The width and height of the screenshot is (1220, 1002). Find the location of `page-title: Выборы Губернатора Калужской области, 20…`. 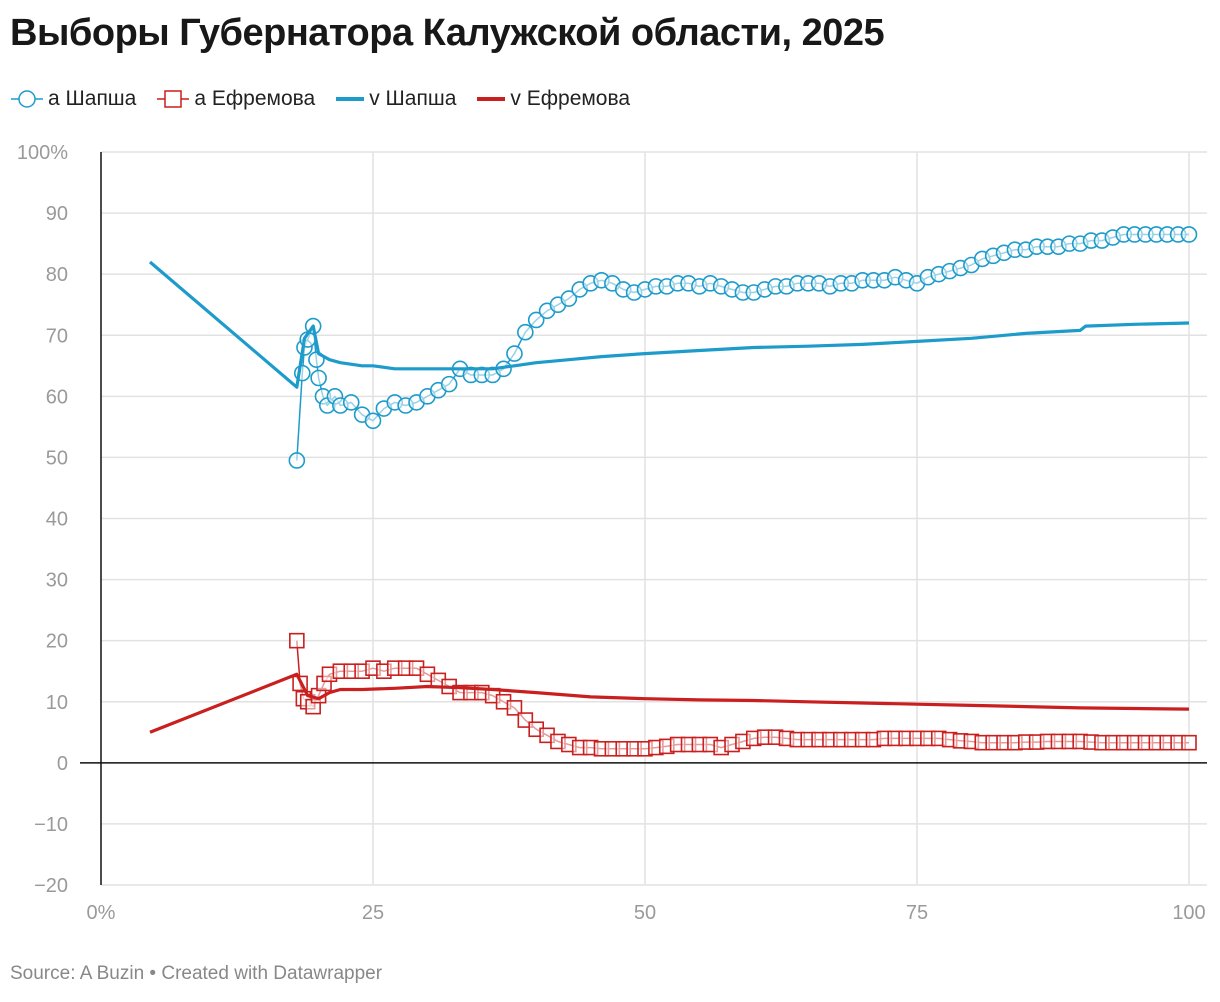

page-title: Выборы Губернатора Калужской области, 20… is located at coordinates (447, 33).